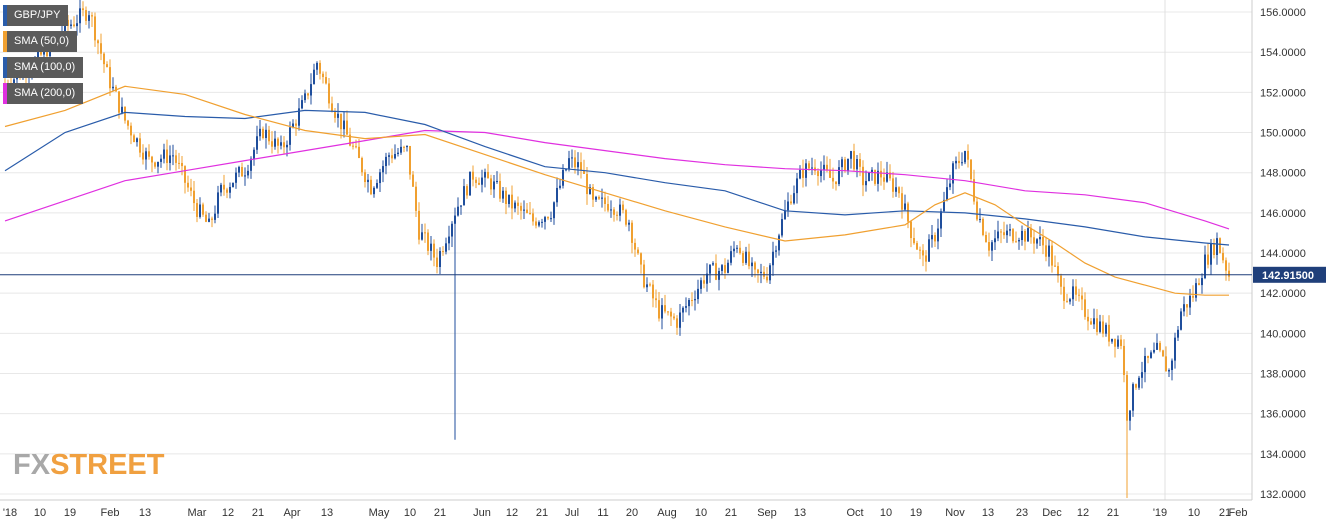 Image resolution: width=1326 pixels, height=525 pixels. What do you see at coordinates (1283, 53) in the screenshot?
I see `y-tick-label: 154.0000` at bounding box center [1283, 53].